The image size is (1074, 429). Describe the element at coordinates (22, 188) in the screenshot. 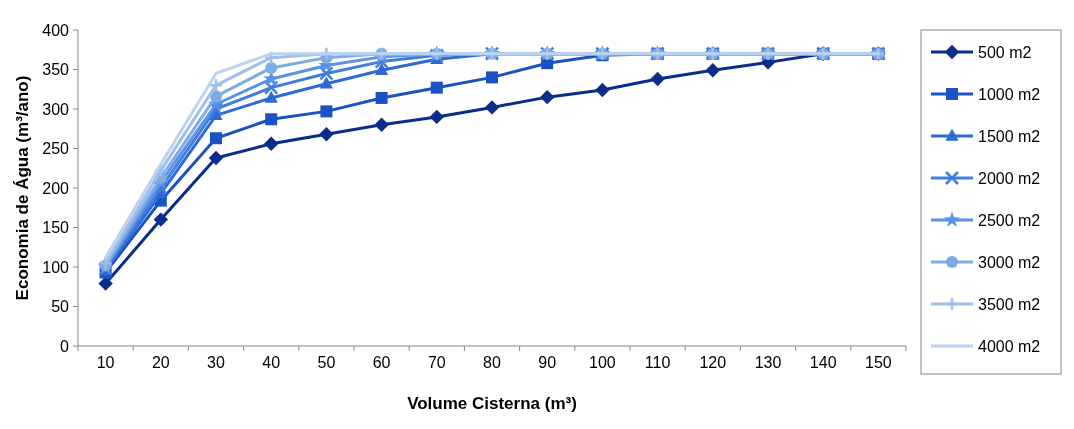

I see `y-axis-title: Economia de Água (m³/ano)` at that location.